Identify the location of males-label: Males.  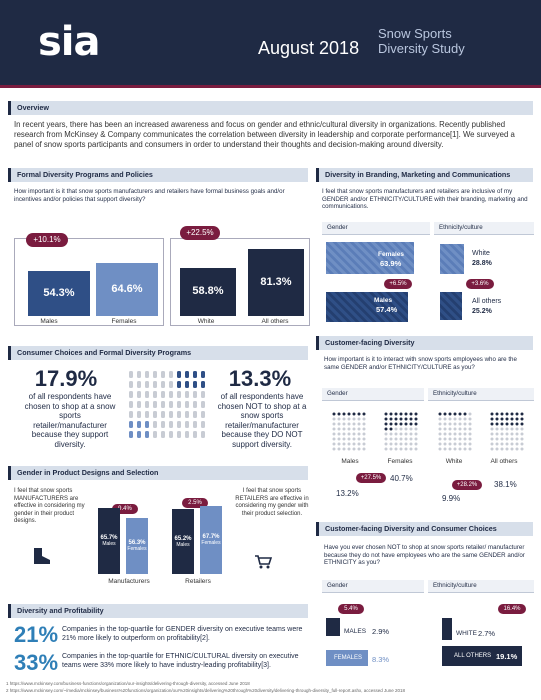
(383, 300).